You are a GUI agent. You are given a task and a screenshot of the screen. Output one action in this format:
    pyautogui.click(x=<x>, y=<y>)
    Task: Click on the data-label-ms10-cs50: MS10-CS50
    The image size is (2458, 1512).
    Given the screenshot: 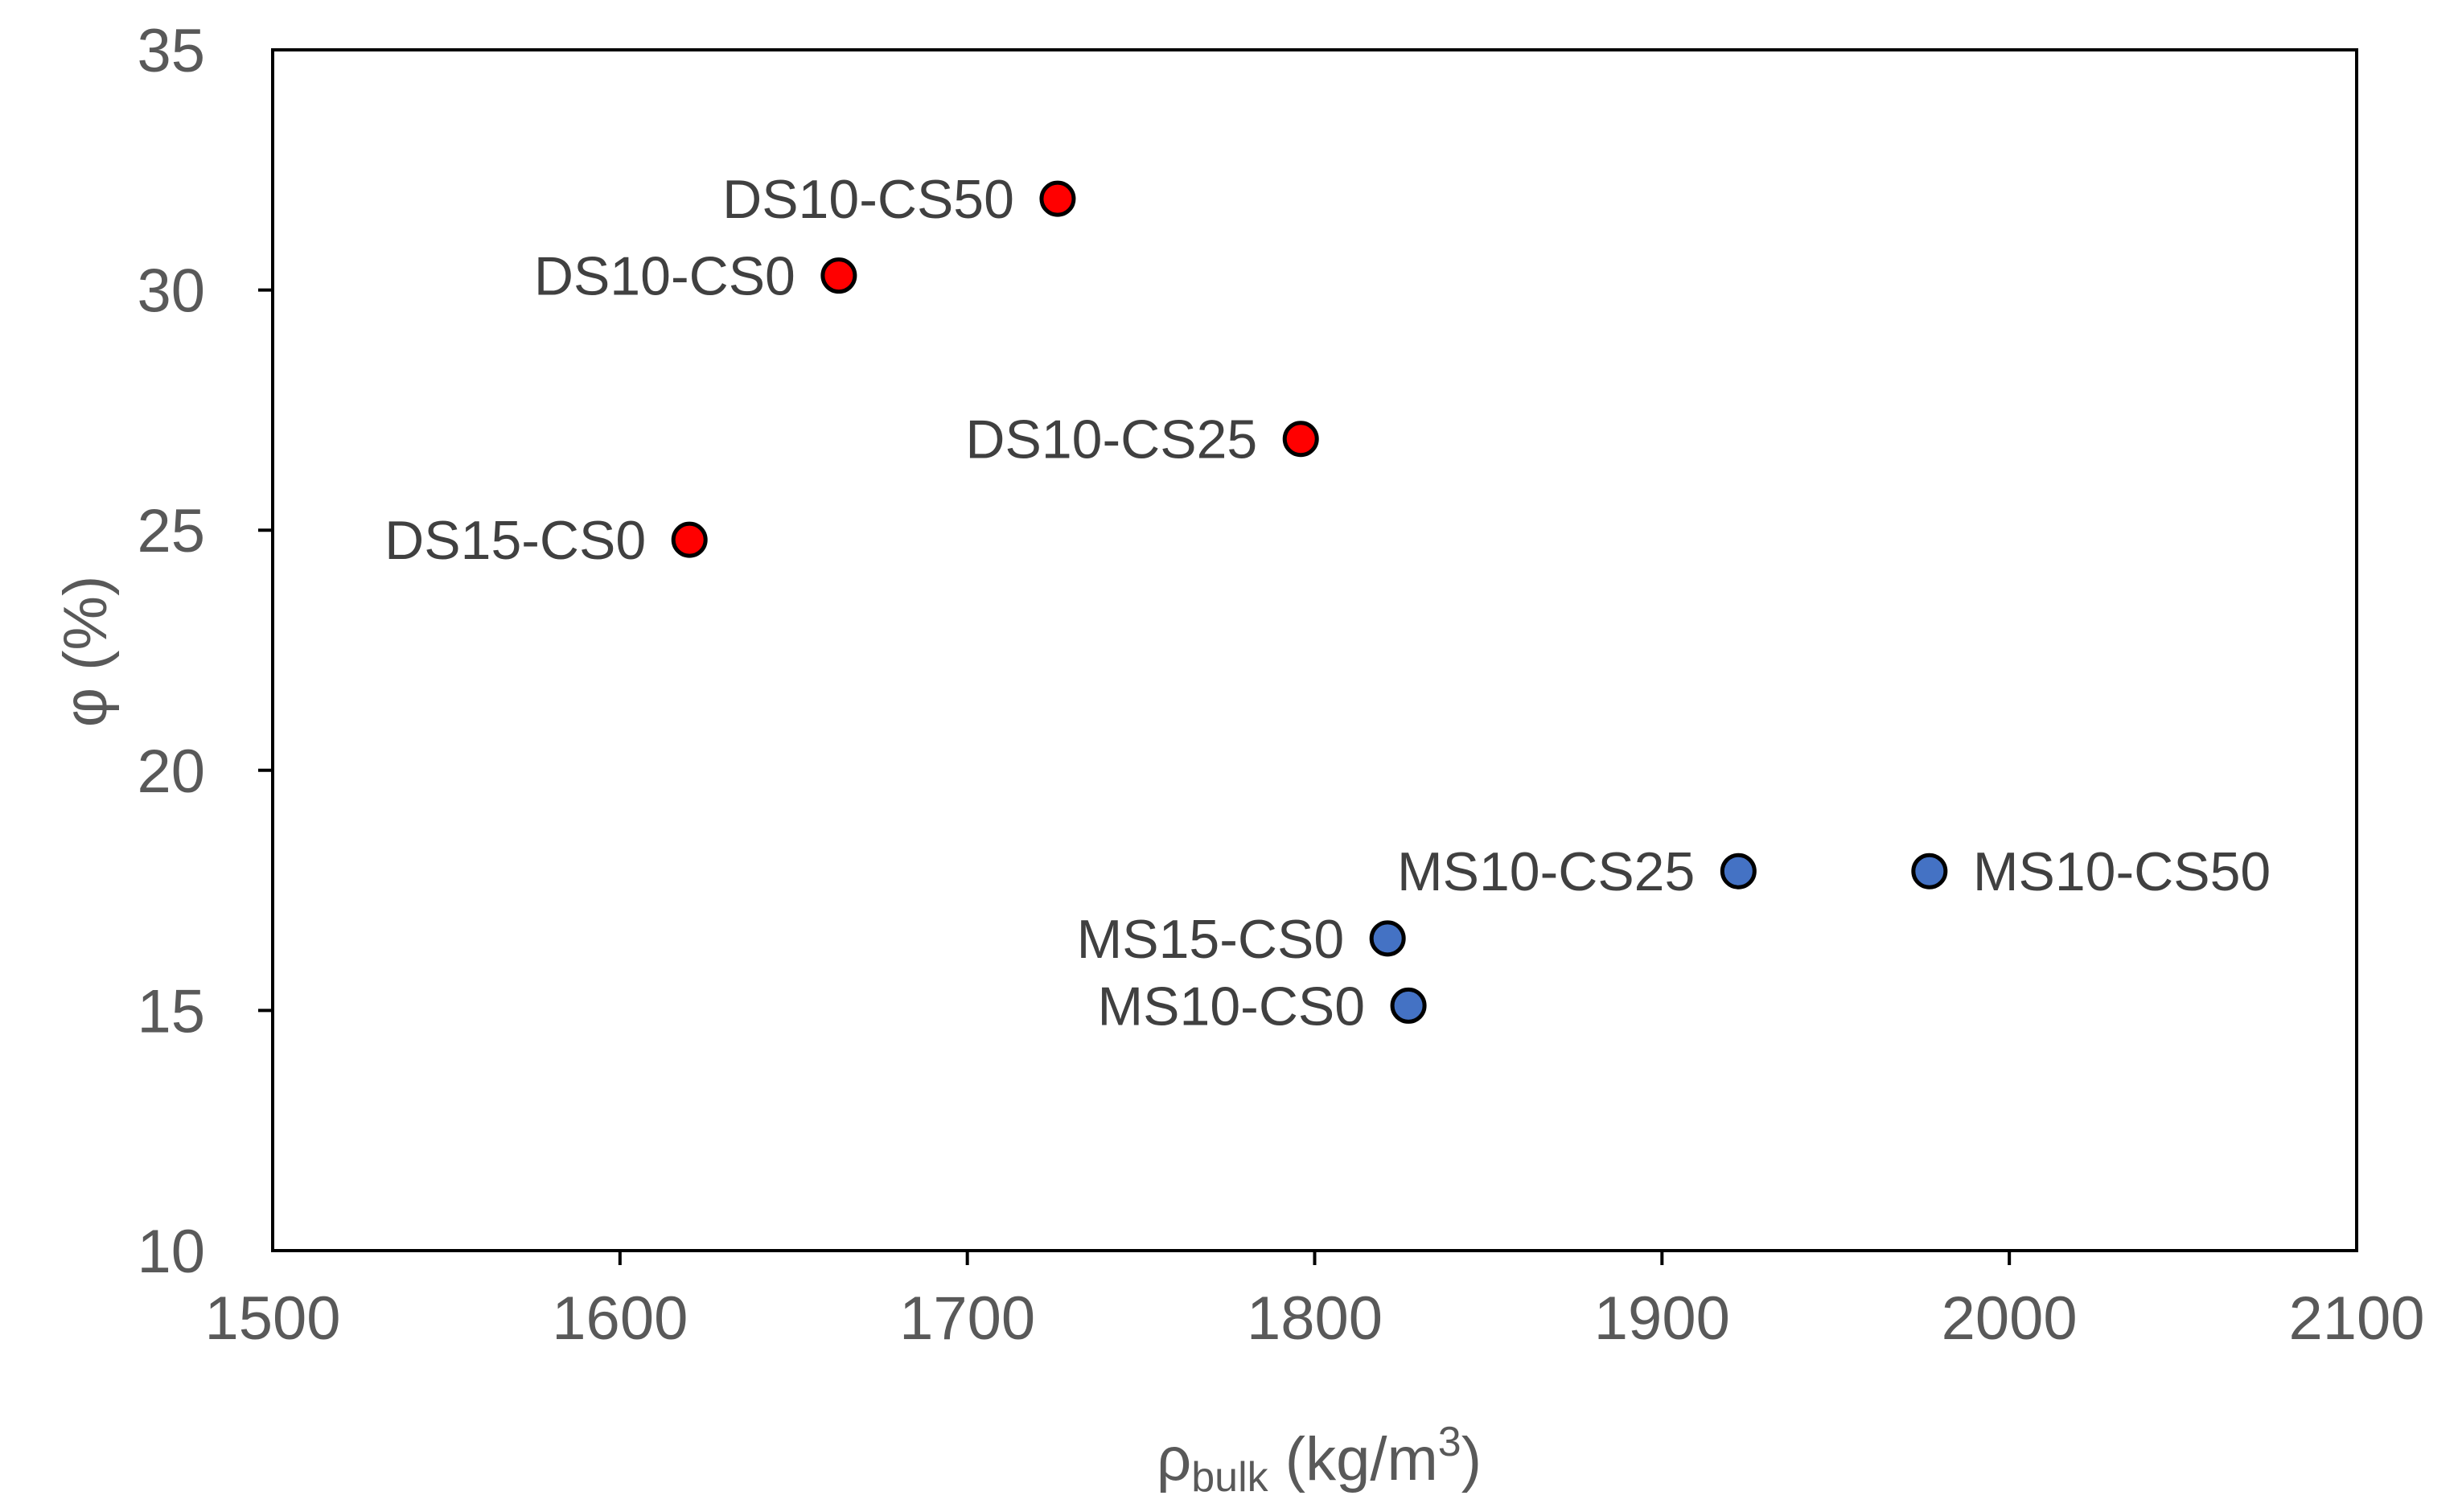 What is the action you would take?
    pyautogui.click(x=2122, y=871)
    